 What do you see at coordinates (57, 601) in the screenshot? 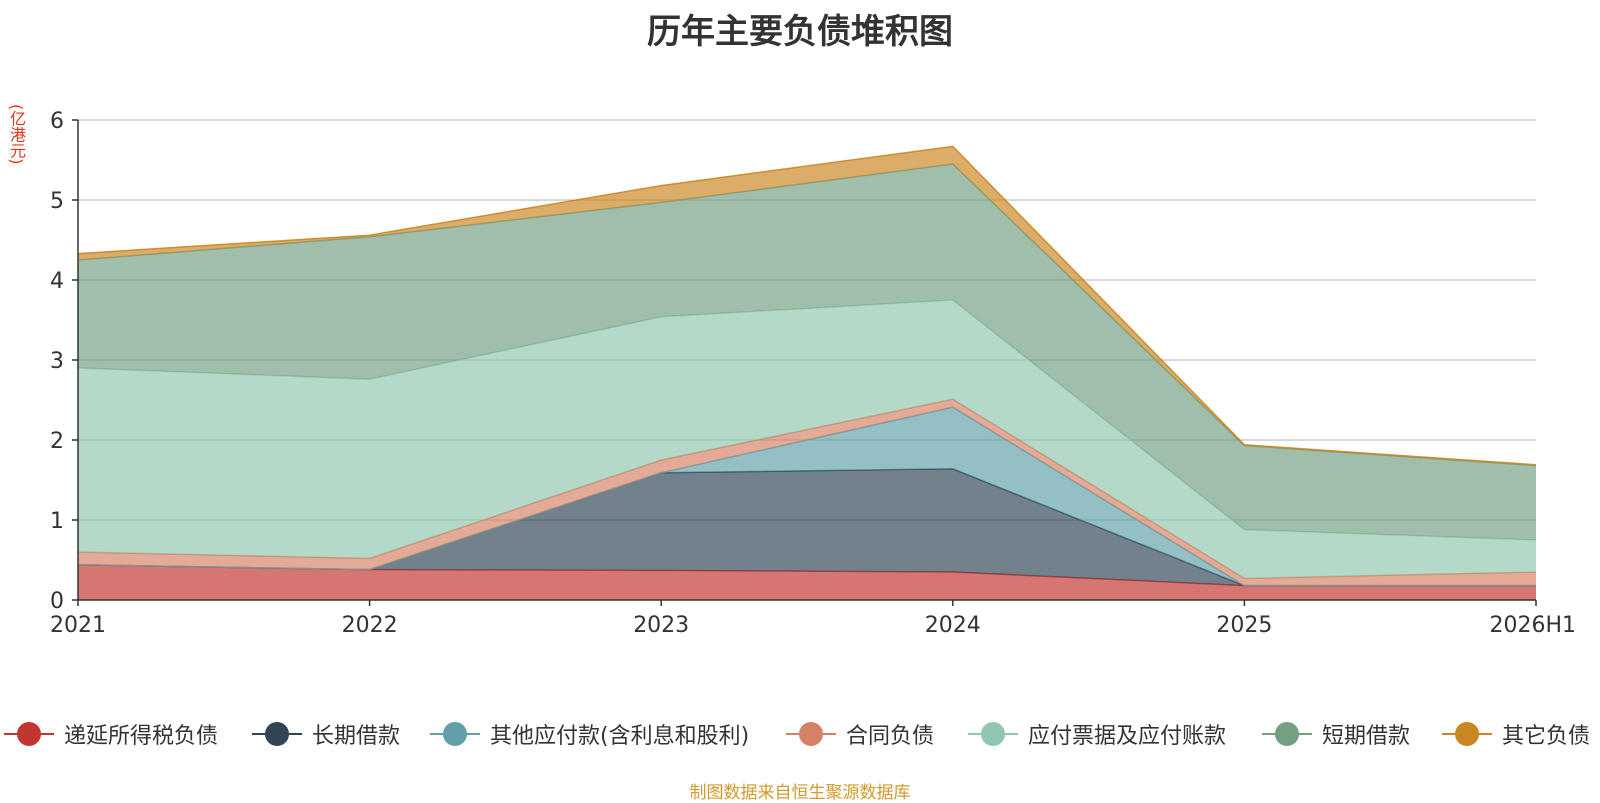
I see `y-tick-label: 0` at bounding box center [57, 601].